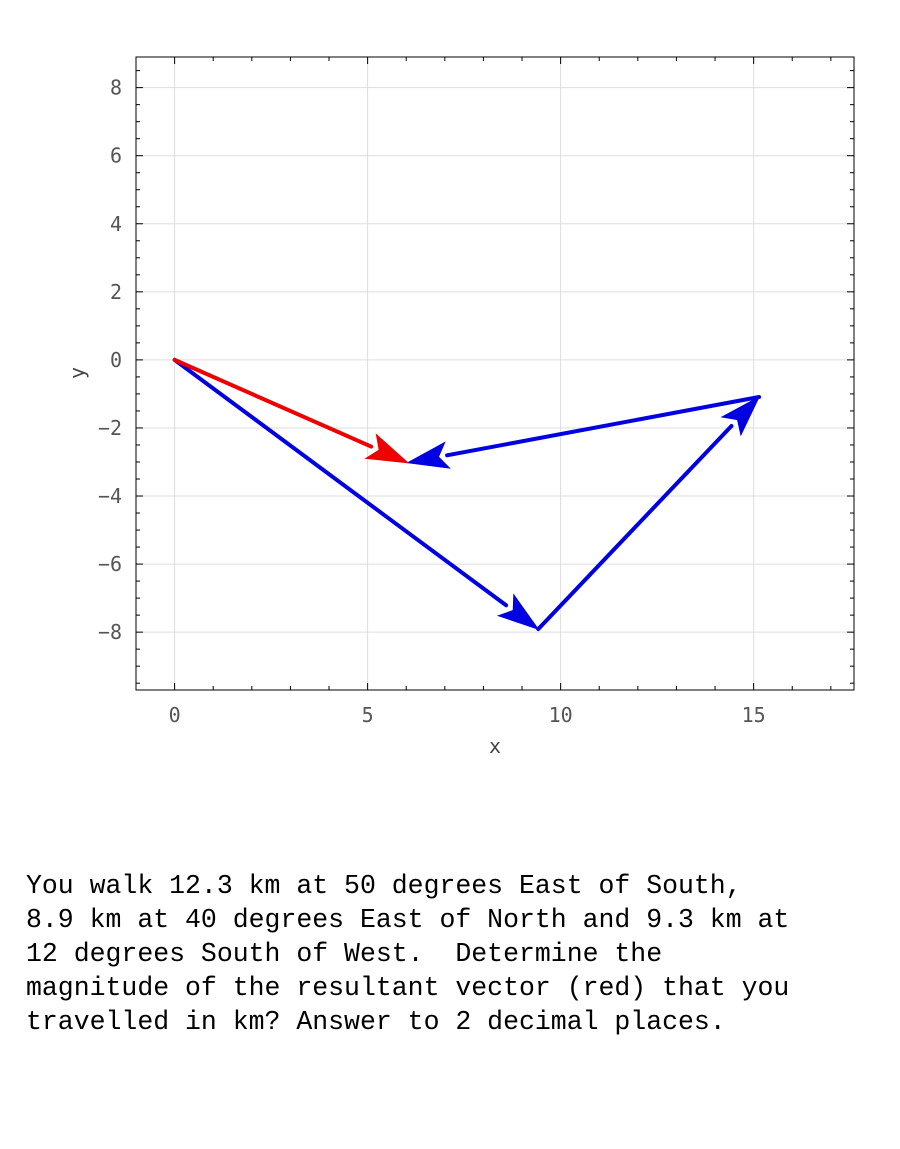 The width and height of the screenshot is (900, 1149). I want to click on x-tick-label: 0, so click(175, 715).